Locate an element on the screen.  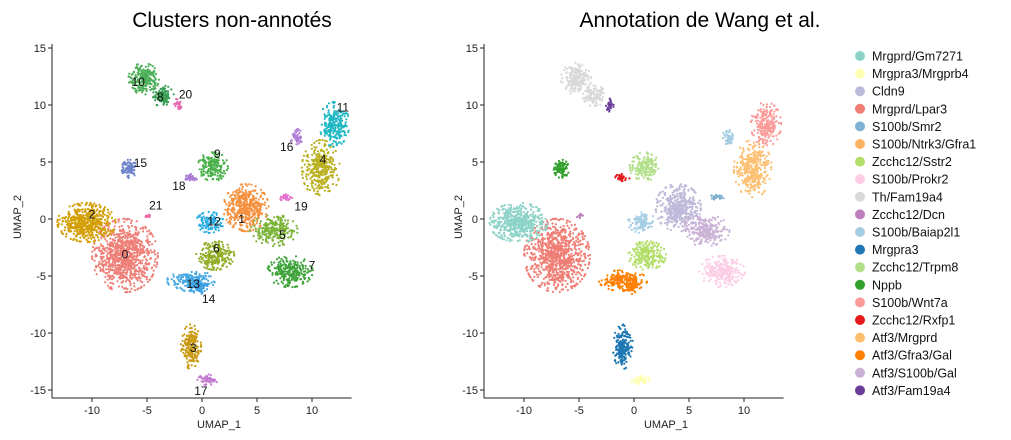
cluster-label-1: 1 is located at coordinates (241, 219).